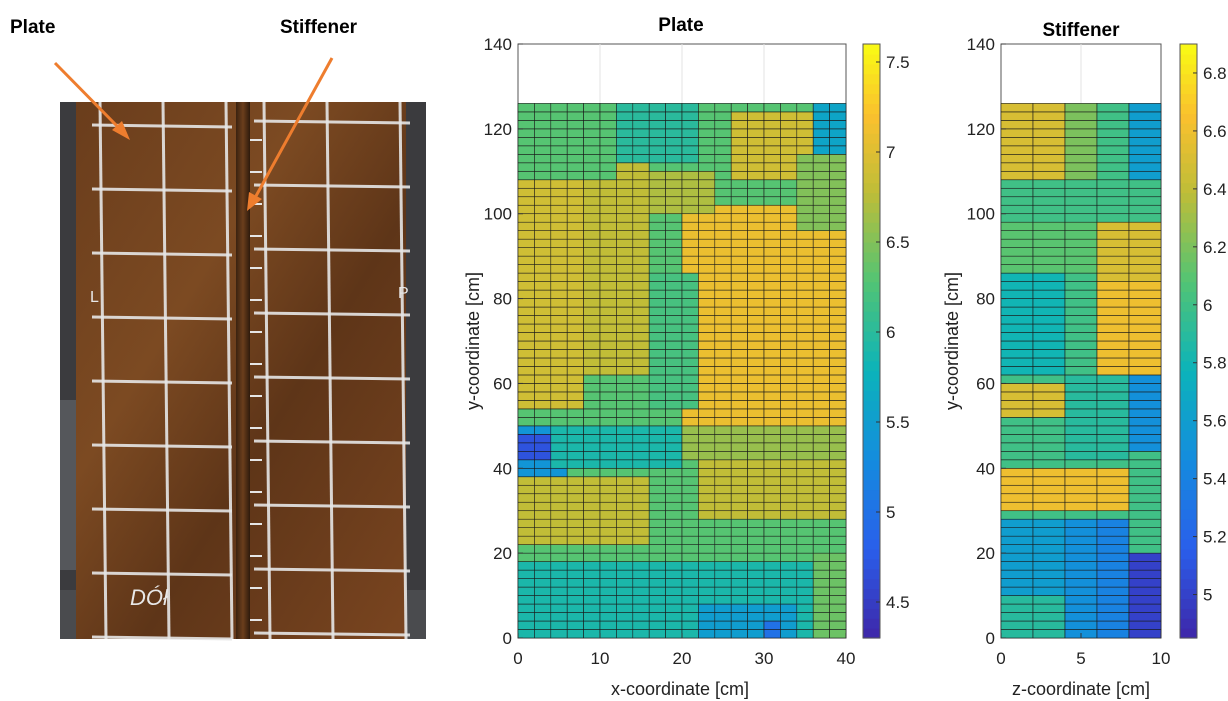 This screenshot has height=701, width=1228. What do you see at coordinates (1207, 595) in the screenshot?
I see `colorbar-tick-label: 5` at bounding box center [1207, 595].